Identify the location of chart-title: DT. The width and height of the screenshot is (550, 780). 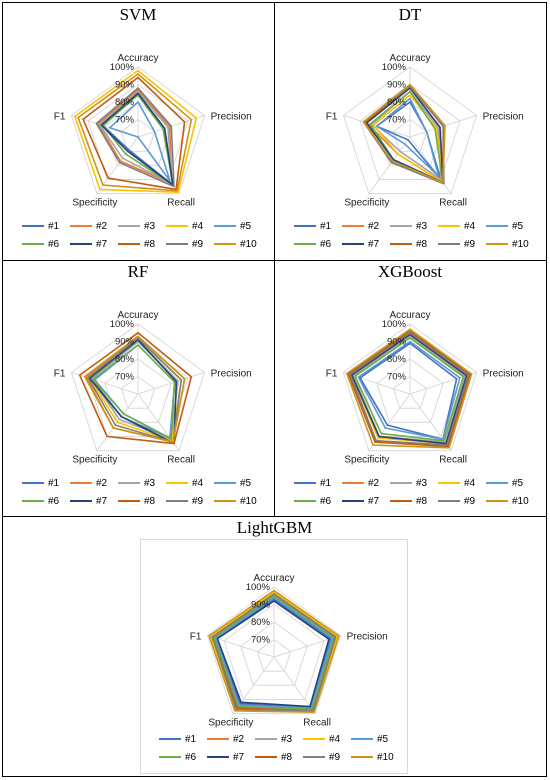
(410, 14).